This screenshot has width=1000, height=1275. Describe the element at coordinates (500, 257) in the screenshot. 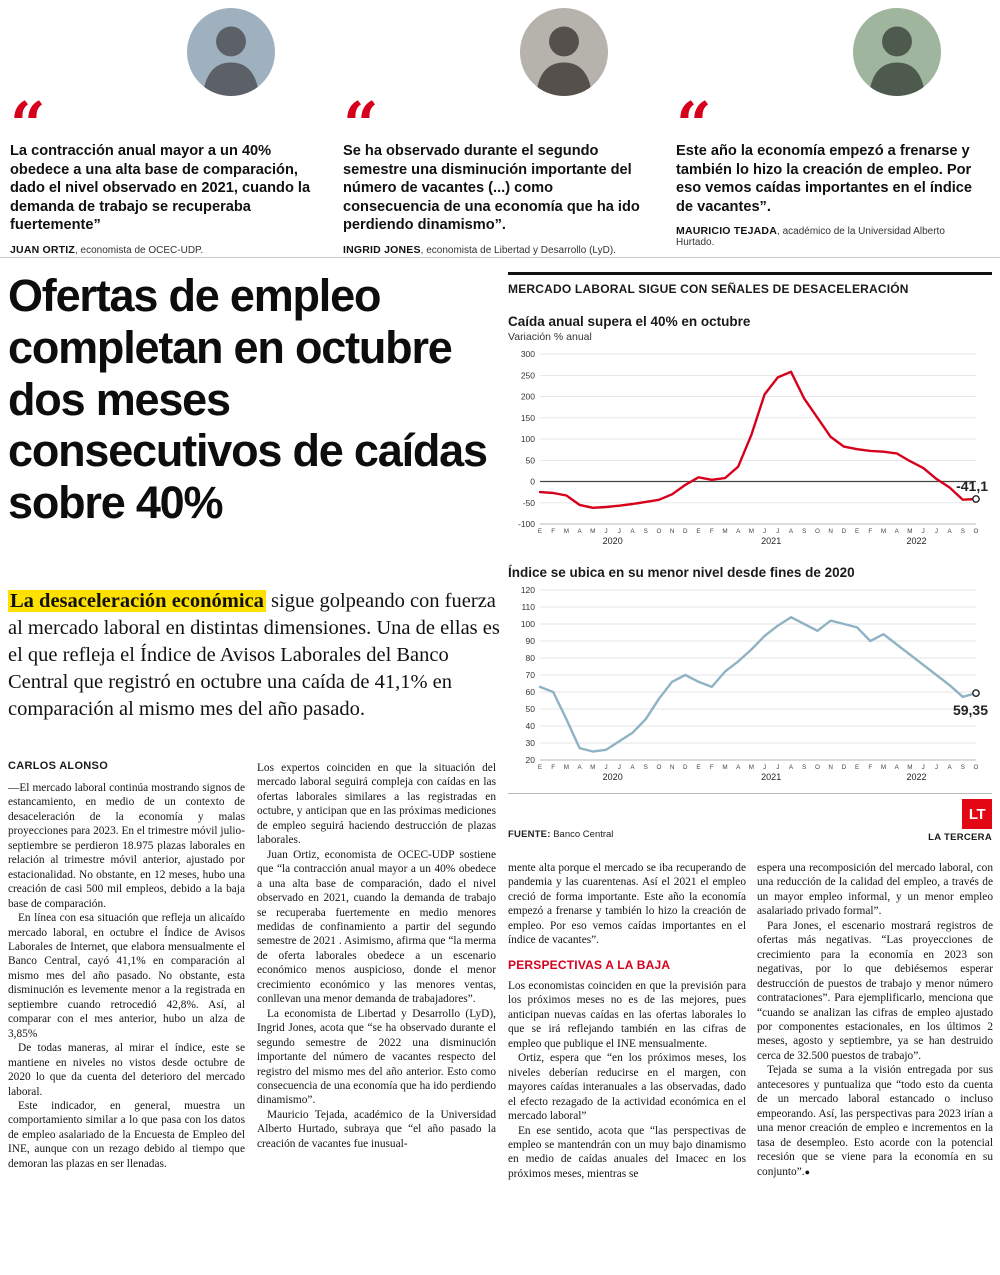

I see `section-divider` at that location.